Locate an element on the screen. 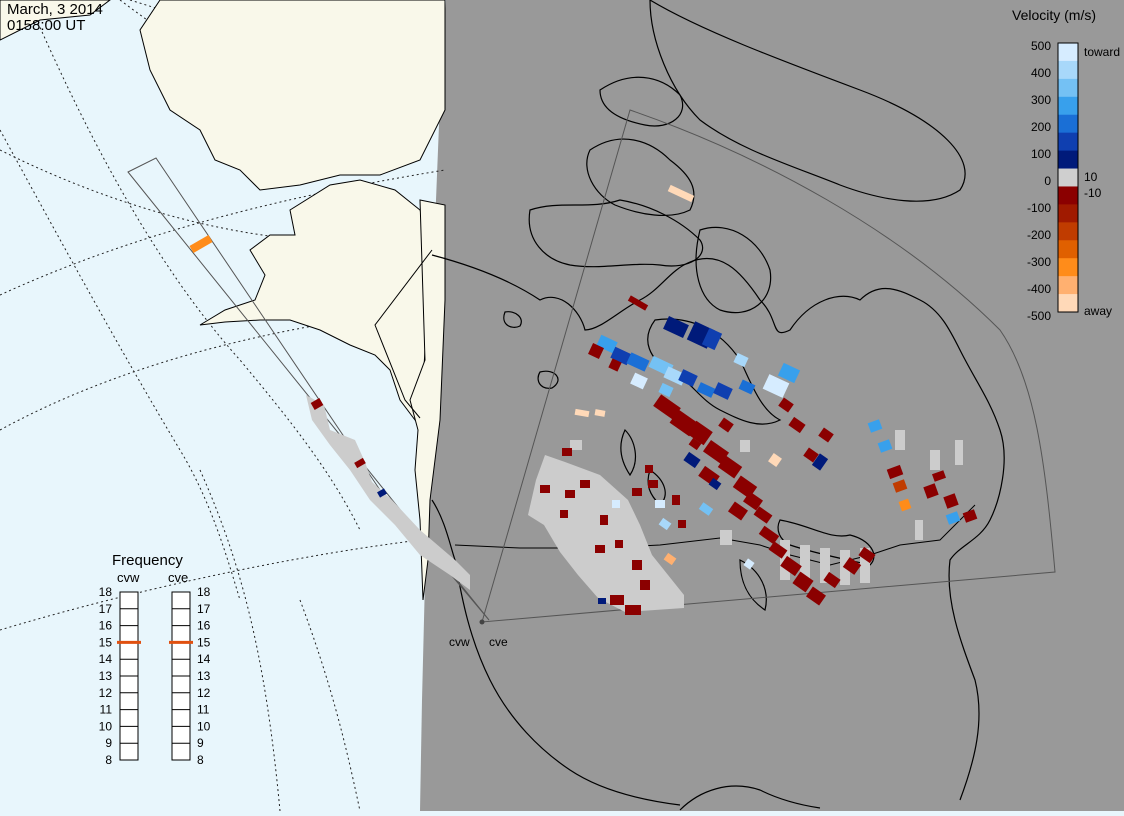  colorbar-tick-label: 500 is located at coordinates (1041, 46).